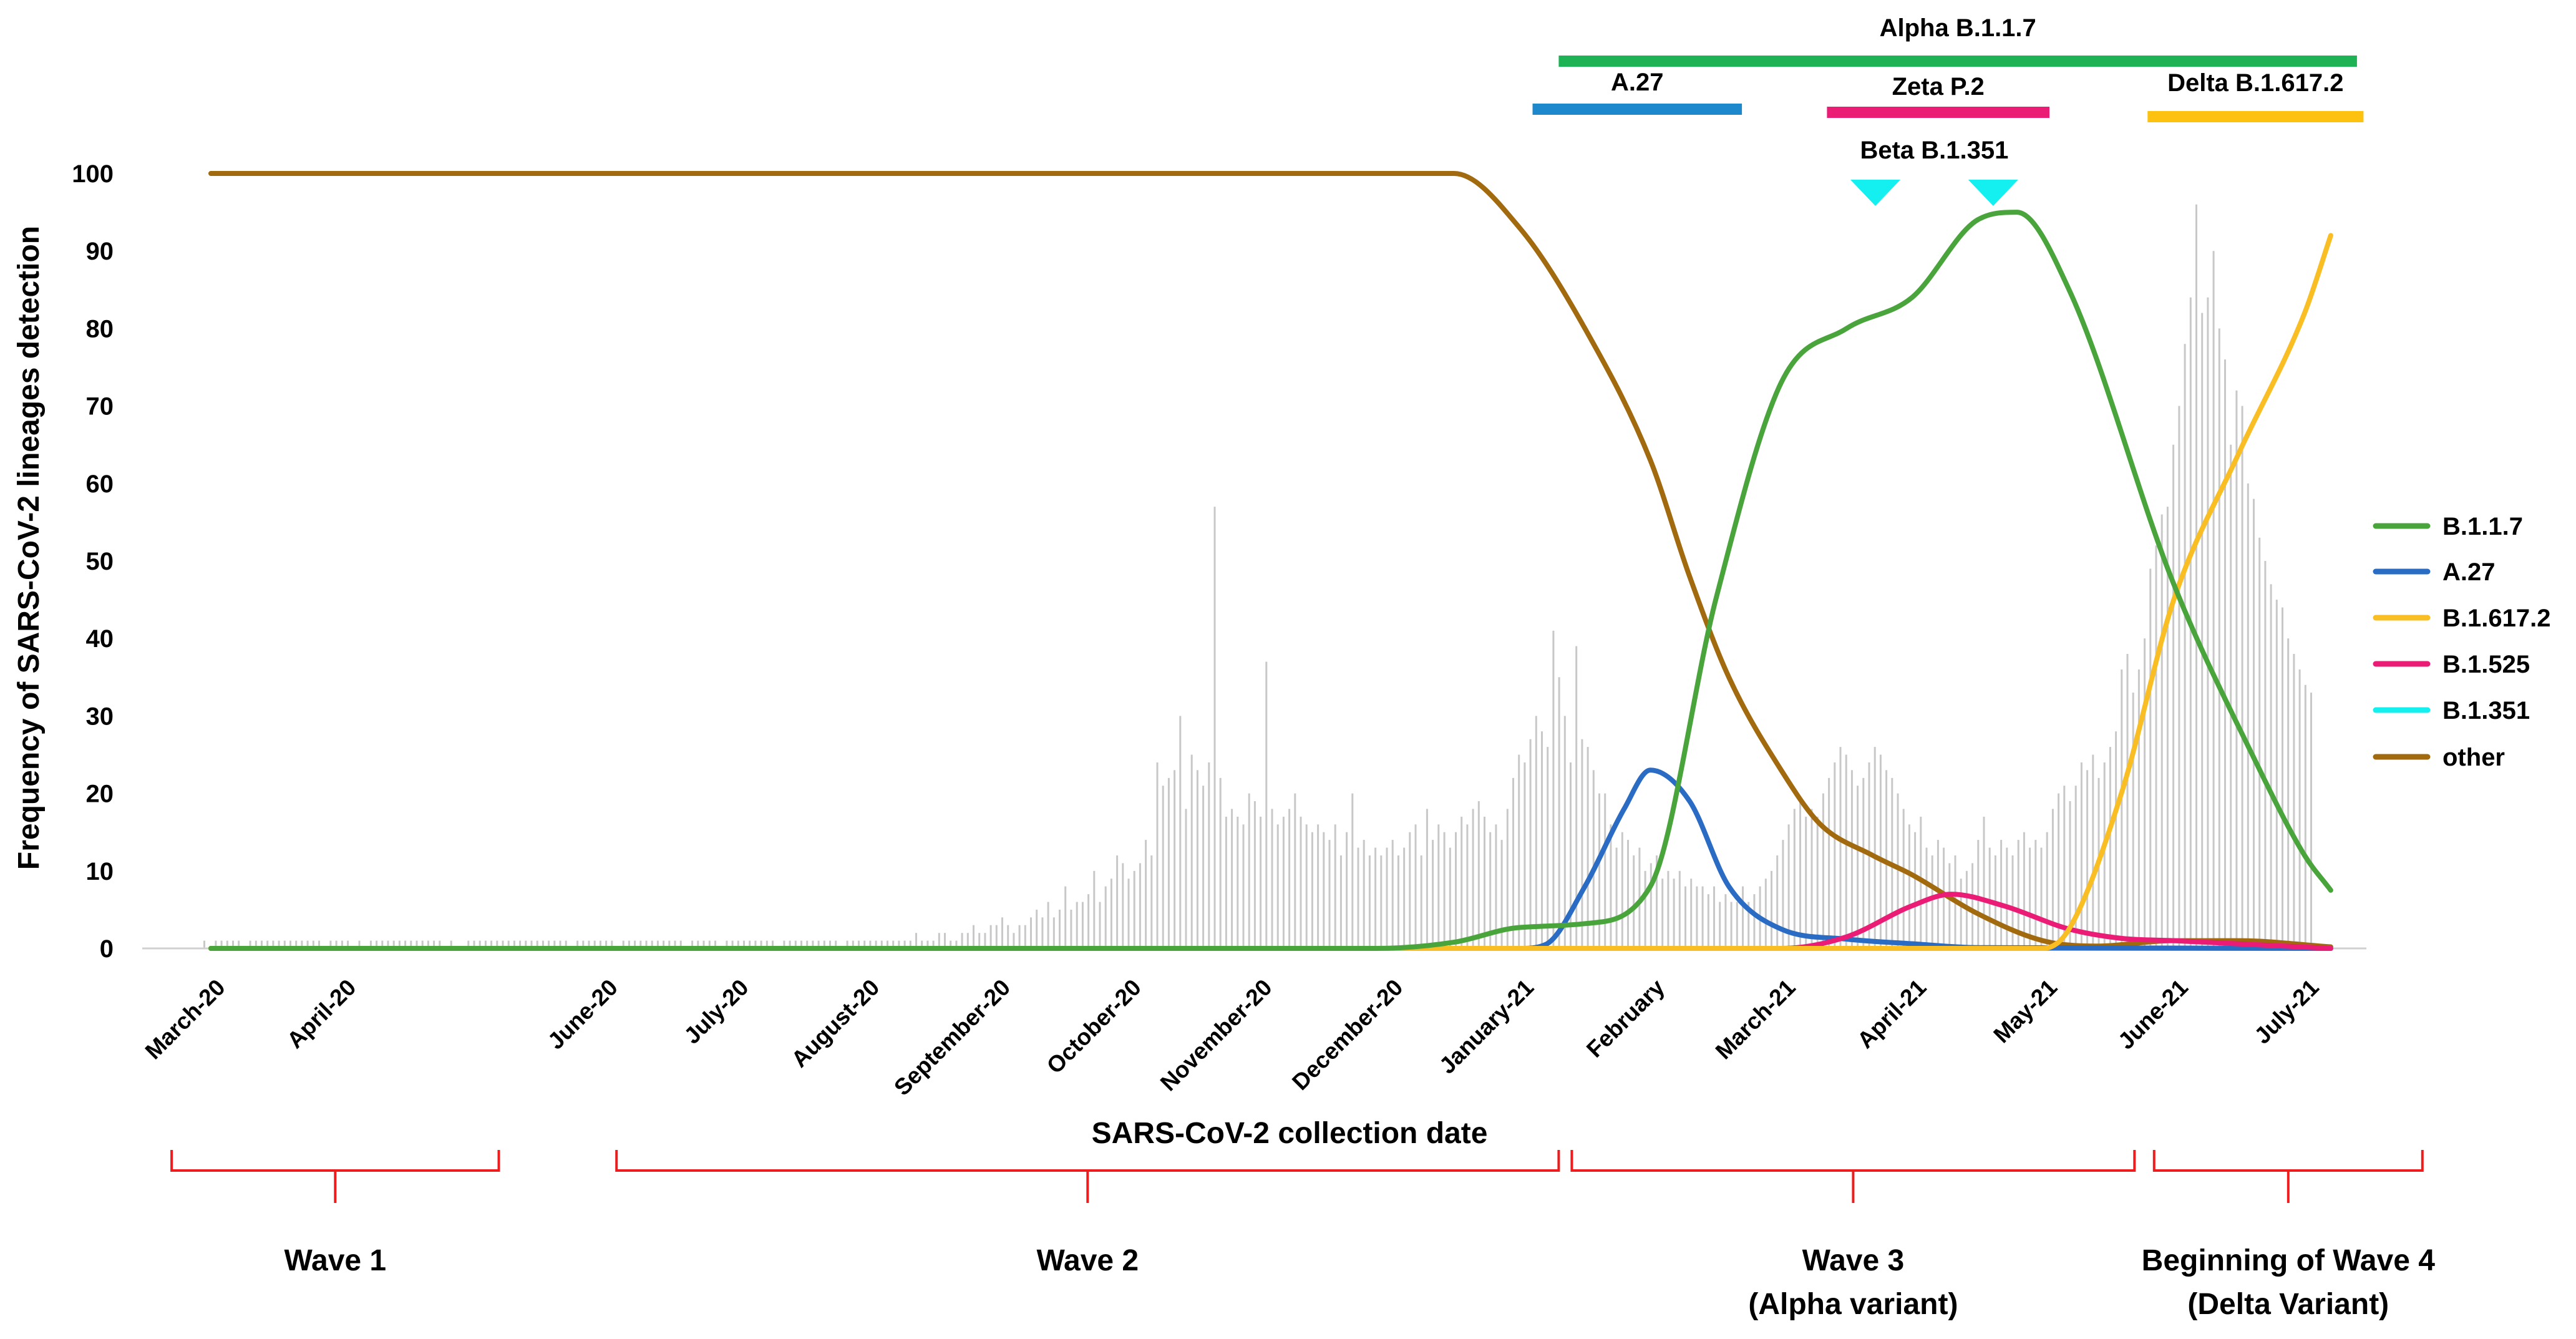 The image size is (2576, 1339). I want to click on y-tick-label: 40, so click(100, 639).